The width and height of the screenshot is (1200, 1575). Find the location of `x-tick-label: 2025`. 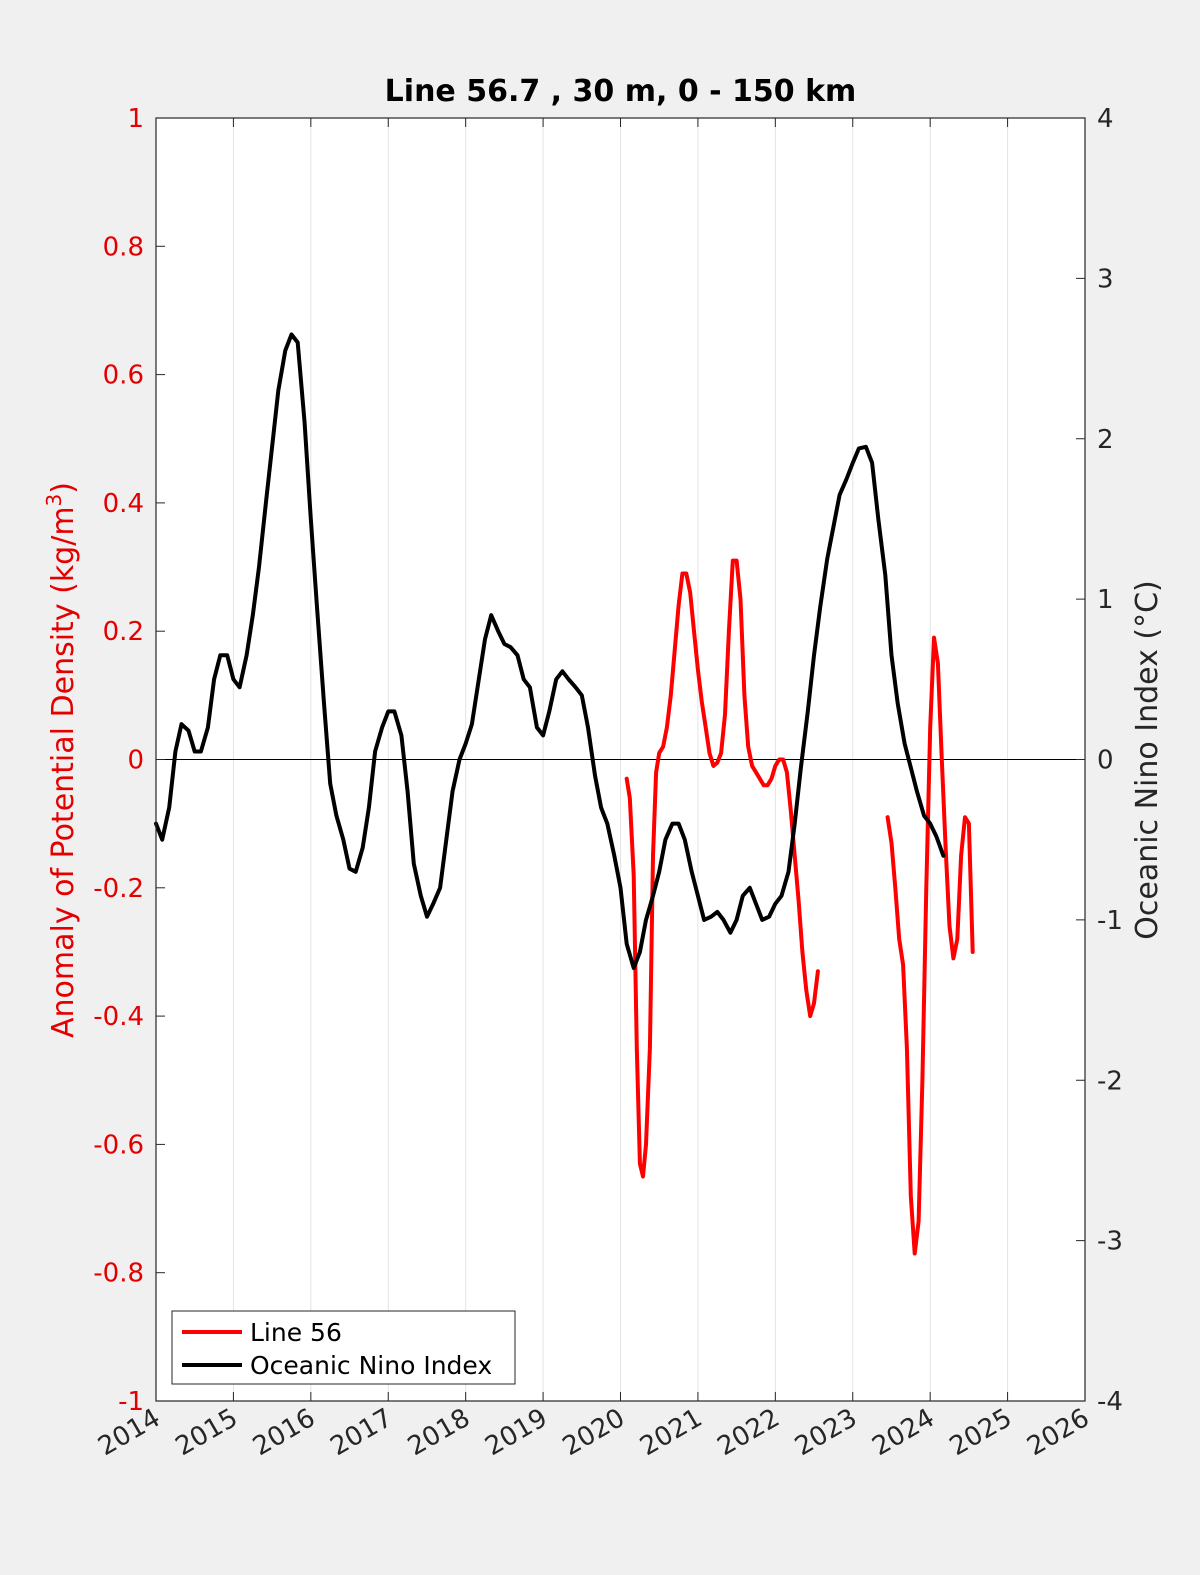

x-tick-label: 2025 is located at coordinates (981, 1432).